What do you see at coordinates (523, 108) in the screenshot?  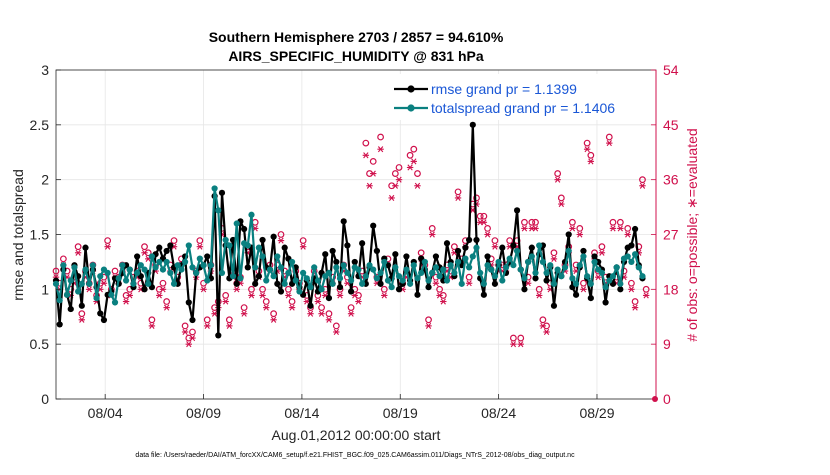 I see `legend-label-totalspread: totalspread grand pr = 1.1406` at bounding box center [523, 108].